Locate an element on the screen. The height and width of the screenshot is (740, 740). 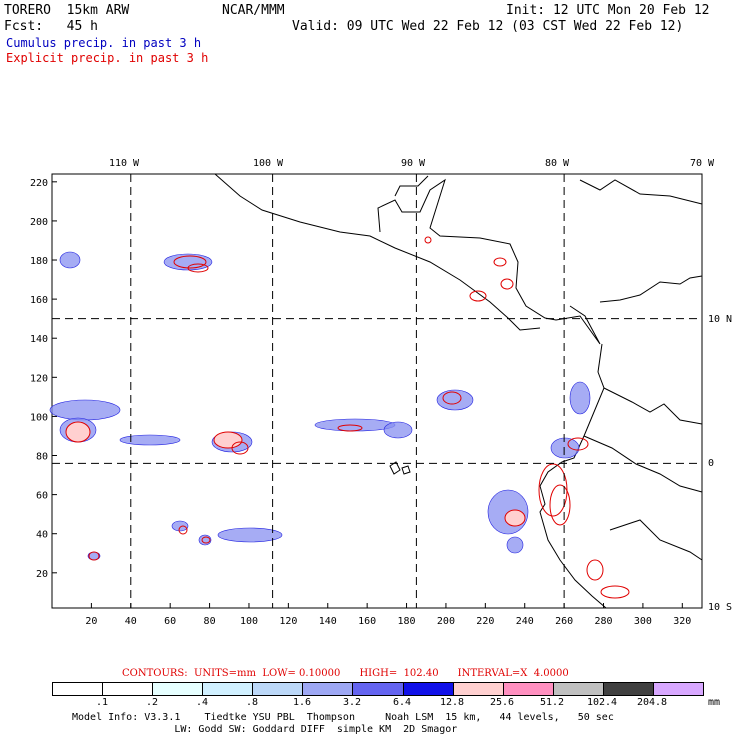
init-time: Init: 12 UTC Mon 20 Feb 12 is located at coordinates (608, 10).